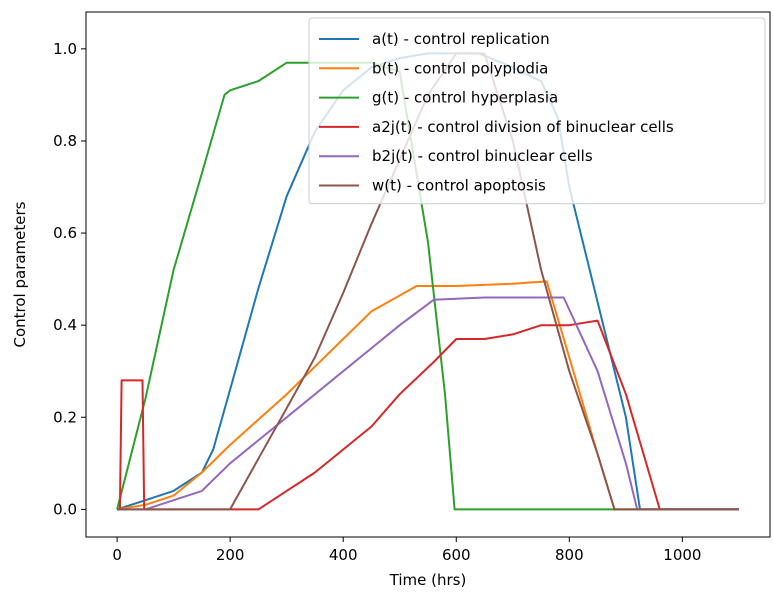 This screenshot has width=773, height=594. Describe the element at coordinates (459, 186) in the screenshot. I see `legend-label: w(t) - control apoptosis` at that location.